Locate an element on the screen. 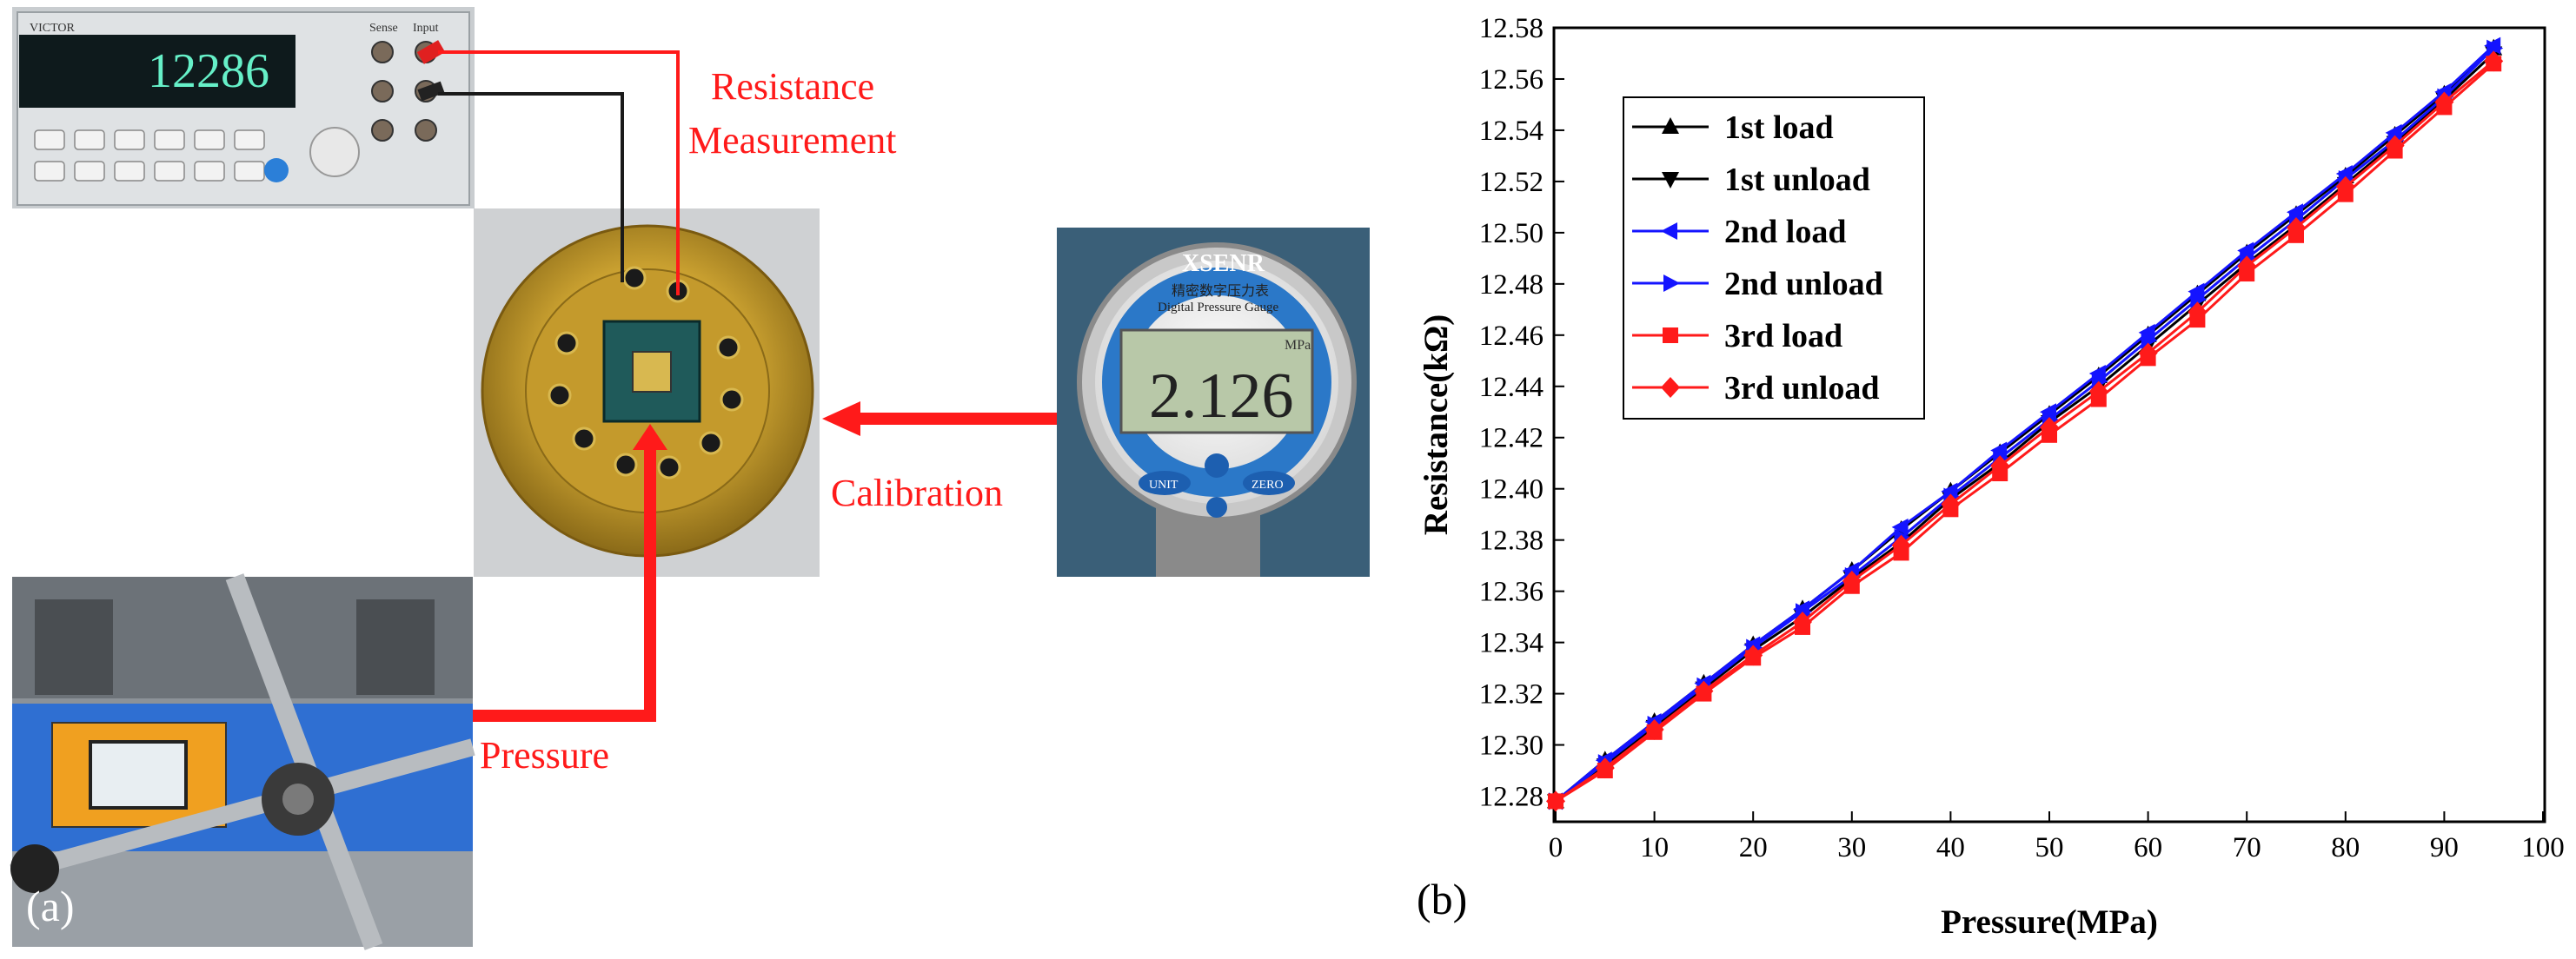 The width and height of the screenshot is (2576, 959). legend-marker-1st-load is located at coordinates (1670, 125).